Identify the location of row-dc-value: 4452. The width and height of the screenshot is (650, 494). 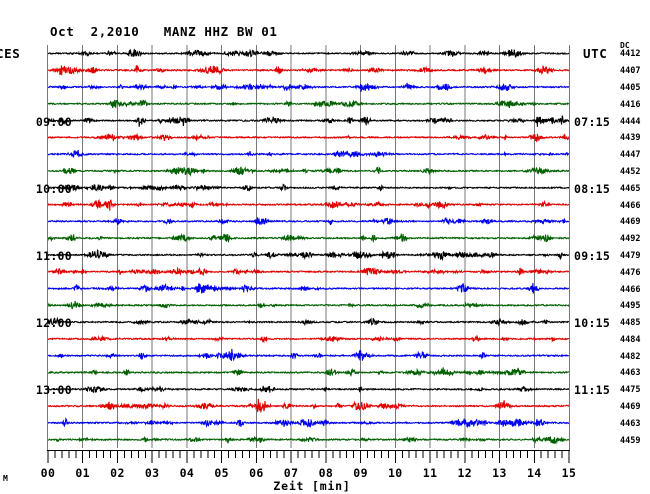
(630, 171).